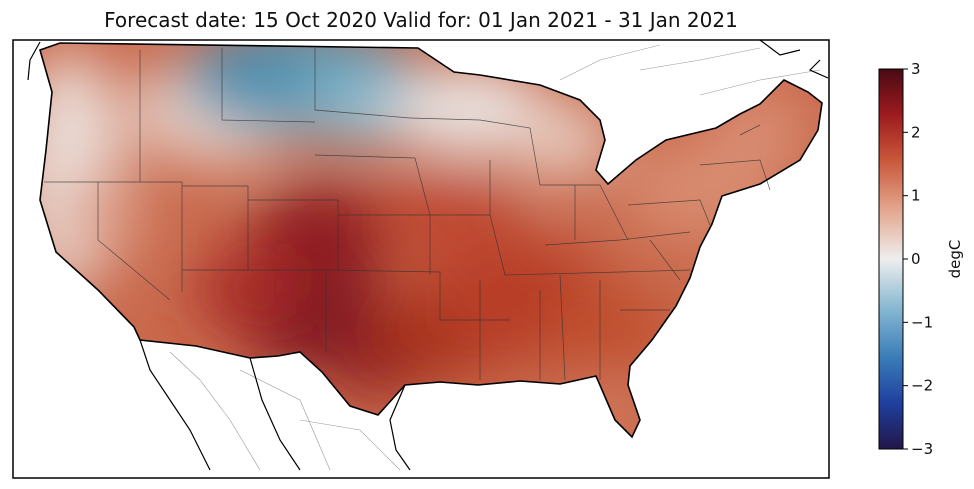  I want to click on canada-coast, so click(428, 60).